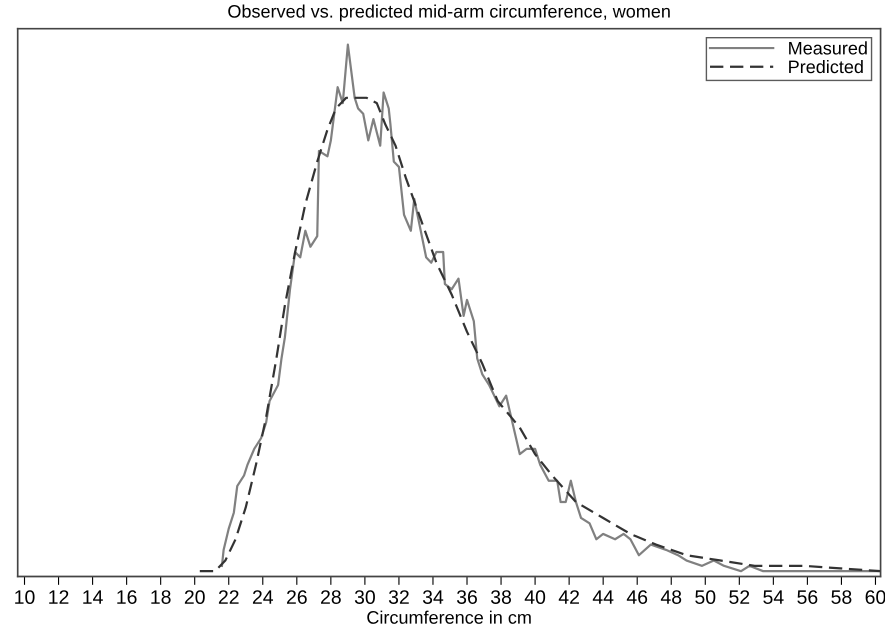  I want to click on legend-label: Predicted, so click(826, 67).